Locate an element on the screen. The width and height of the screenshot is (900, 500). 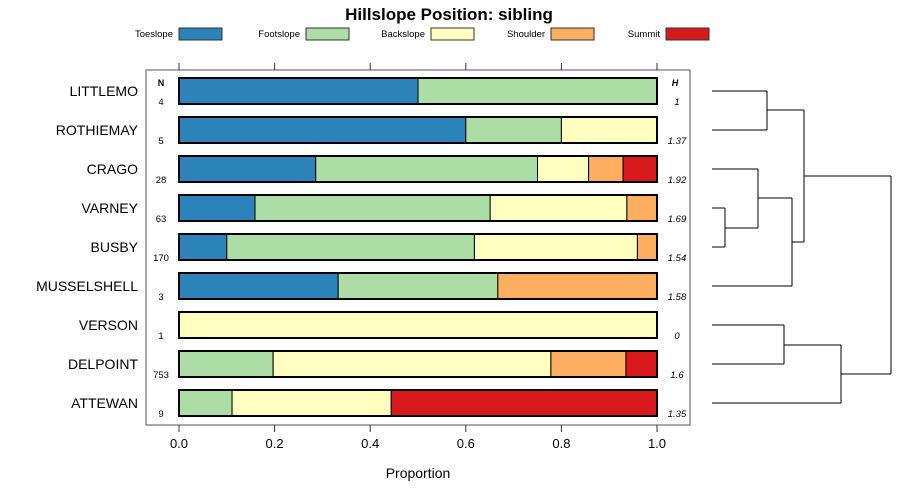
n-value: 9 is located at coordinates (160, 414).